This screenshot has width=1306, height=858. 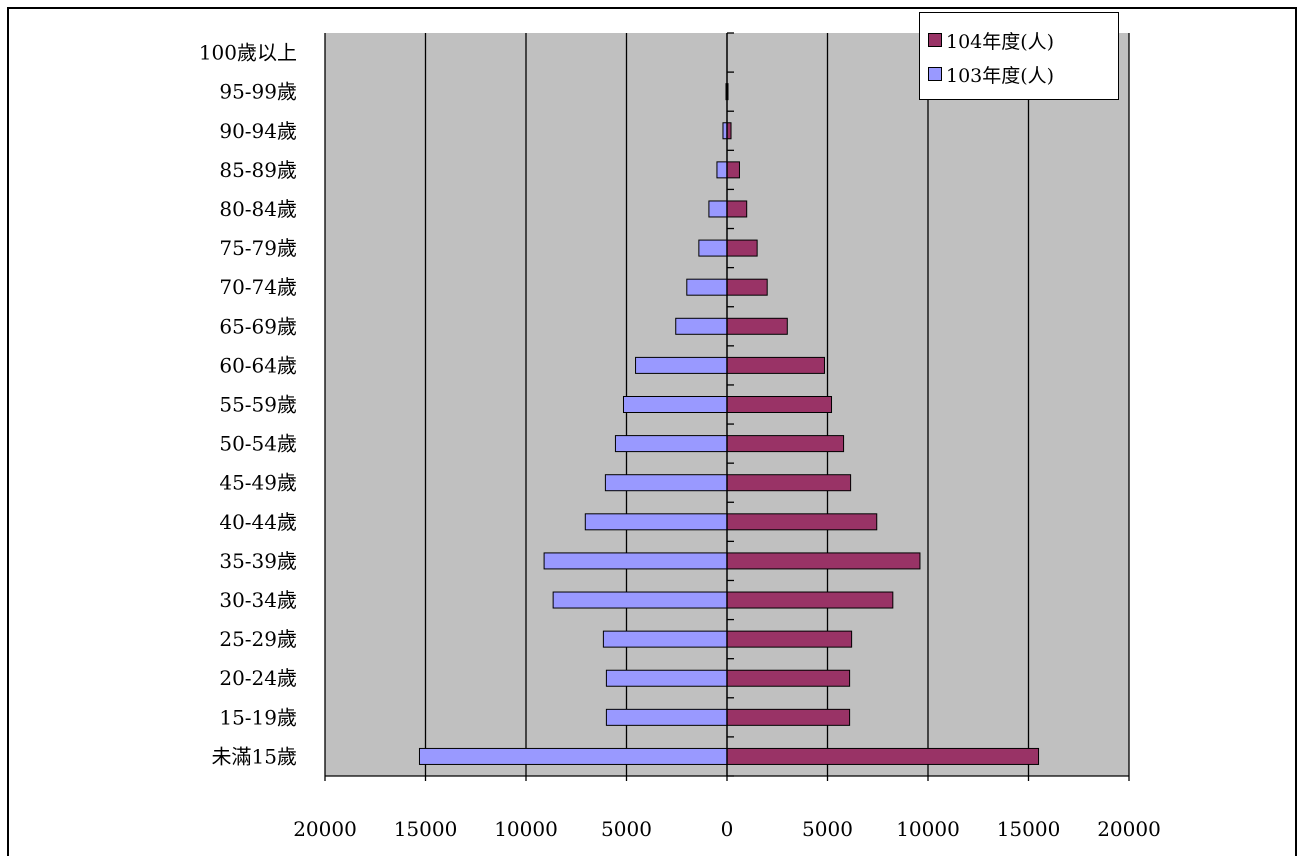 I want to click on legend-item-104: 104年度(人), so click(x=991, y=40).